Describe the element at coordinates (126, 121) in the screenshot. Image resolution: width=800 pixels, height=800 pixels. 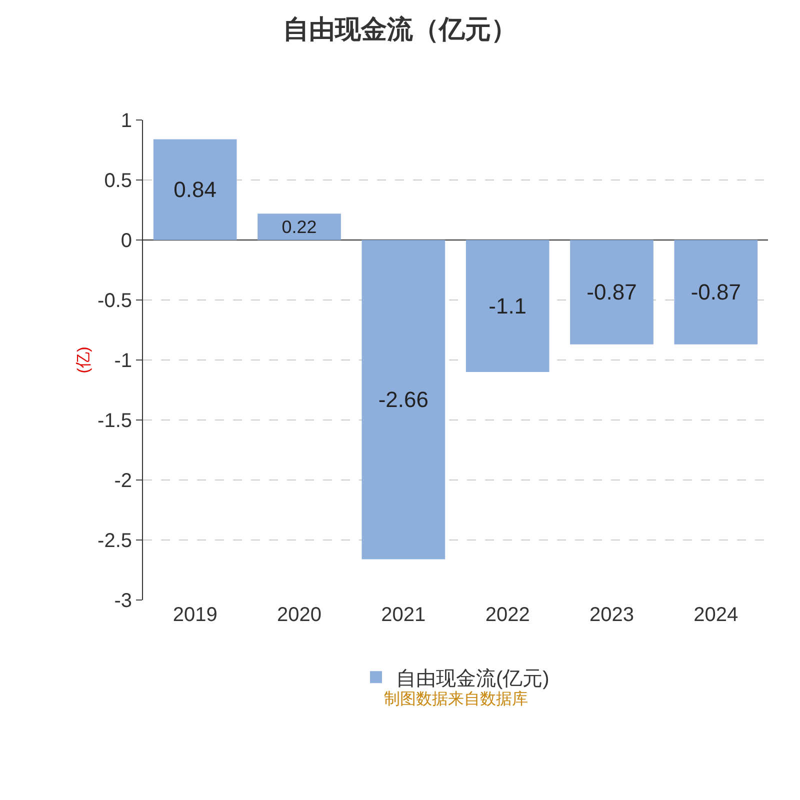
I see `y-tick-label: 1` at that location.